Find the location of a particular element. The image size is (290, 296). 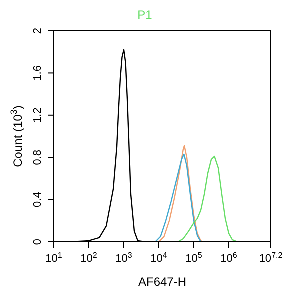

y-tick-label: 0 is located at coordinates (38, 242).